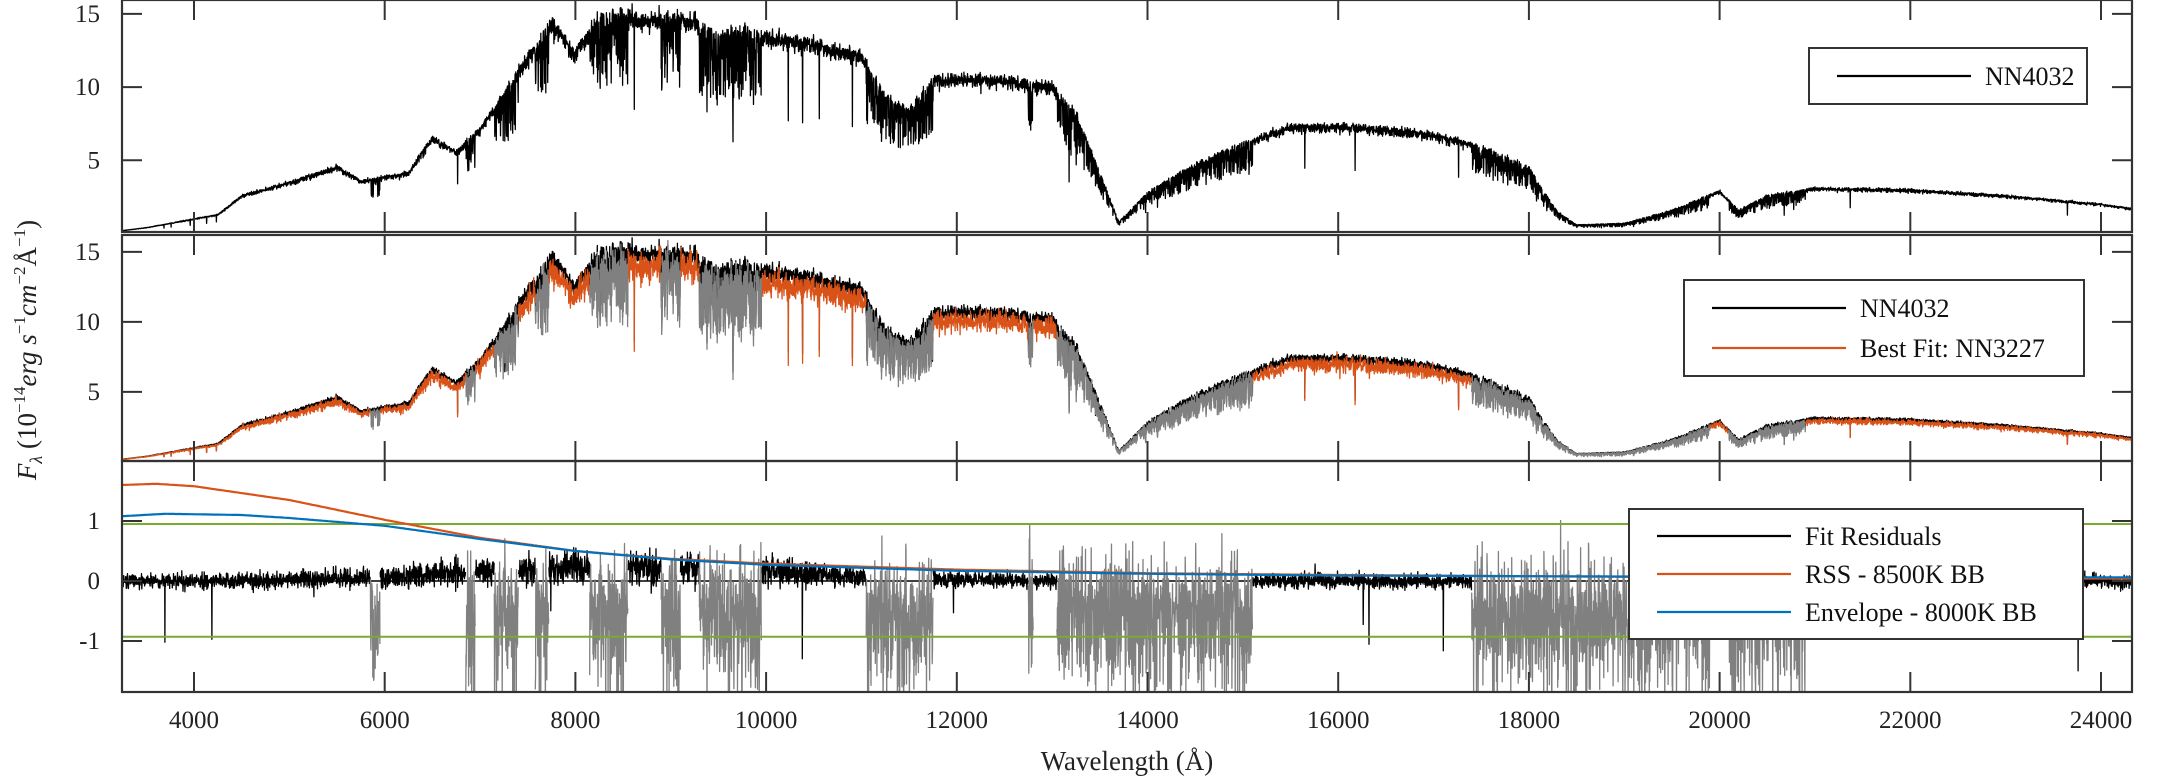 The image size is (2170, 783). Describe the element at coordinates (94, 581) in the screenshot. I see `y-tick-label: 0` at that location.